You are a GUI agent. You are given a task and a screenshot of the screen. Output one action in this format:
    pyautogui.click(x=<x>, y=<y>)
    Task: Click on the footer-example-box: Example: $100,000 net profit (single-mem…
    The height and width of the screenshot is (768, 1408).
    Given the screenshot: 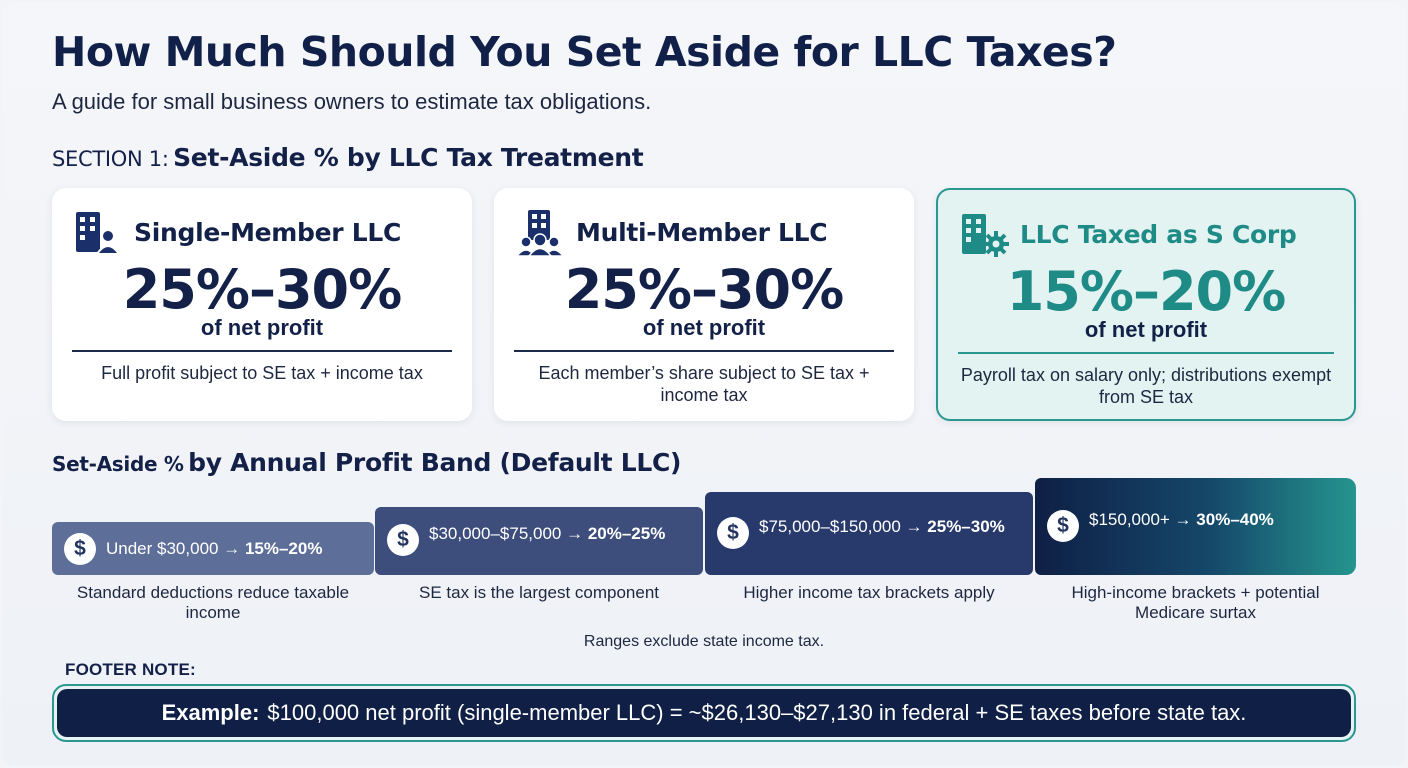 What is the action you would take?
    pyautogui.click(x=704, y=713)
    